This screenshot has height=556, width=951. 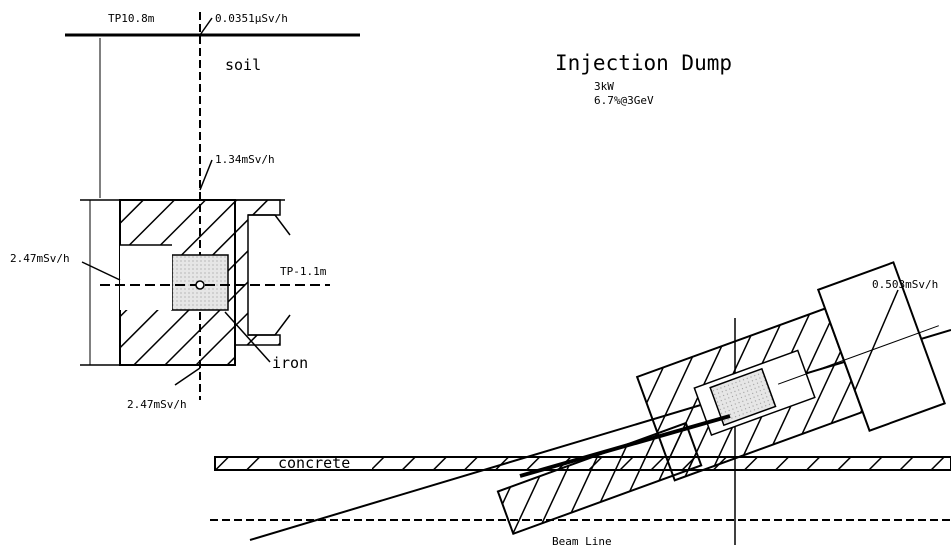 What do you see at coordinates (624, 100) in the screenshot?
I see `spec: 6.7%@3GeV` at bounding box center [624, 100].